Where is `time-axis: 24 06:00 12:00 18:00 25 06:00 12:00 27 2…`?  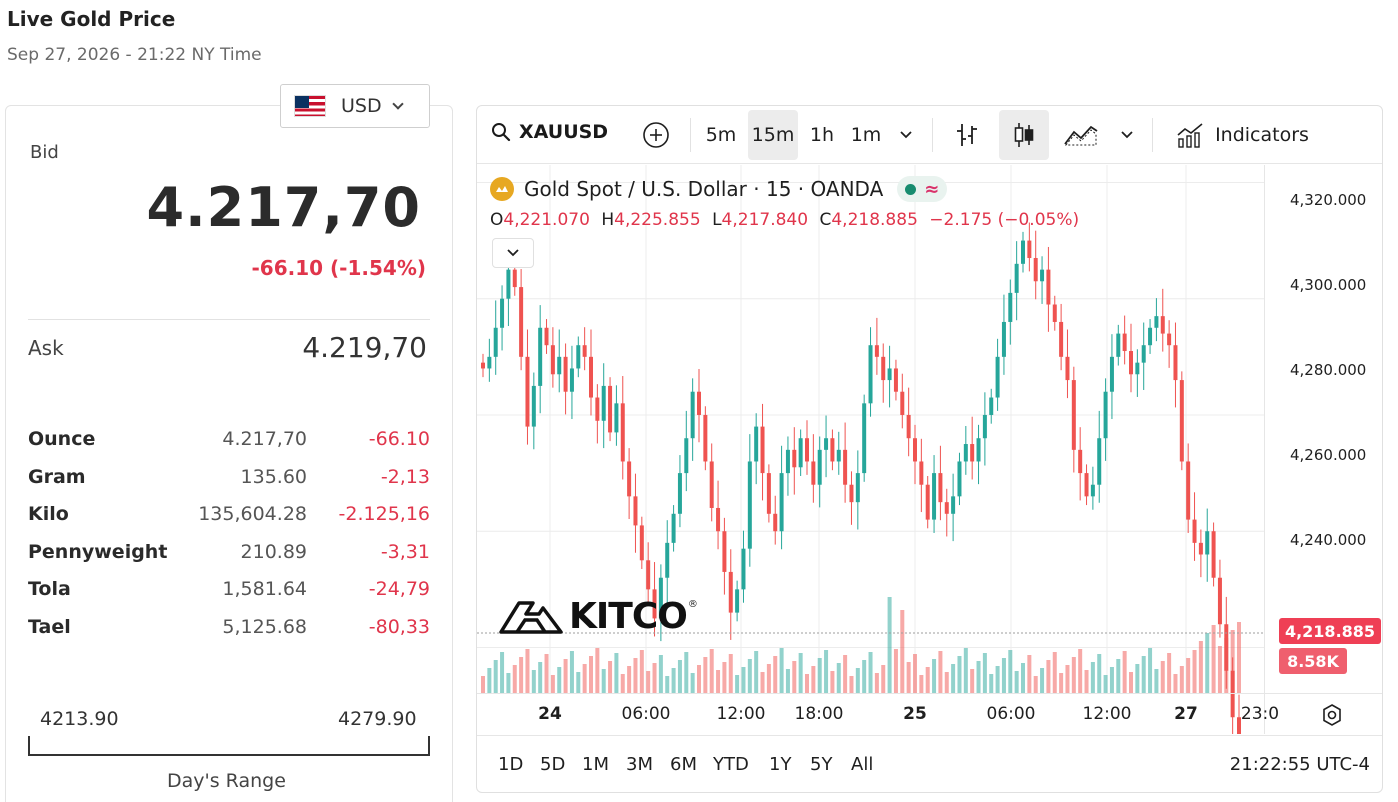
time-axis: 24 06:00 12:00 18:00 25 06:00 12:00 27 2… is located at coordinates (929, 714).